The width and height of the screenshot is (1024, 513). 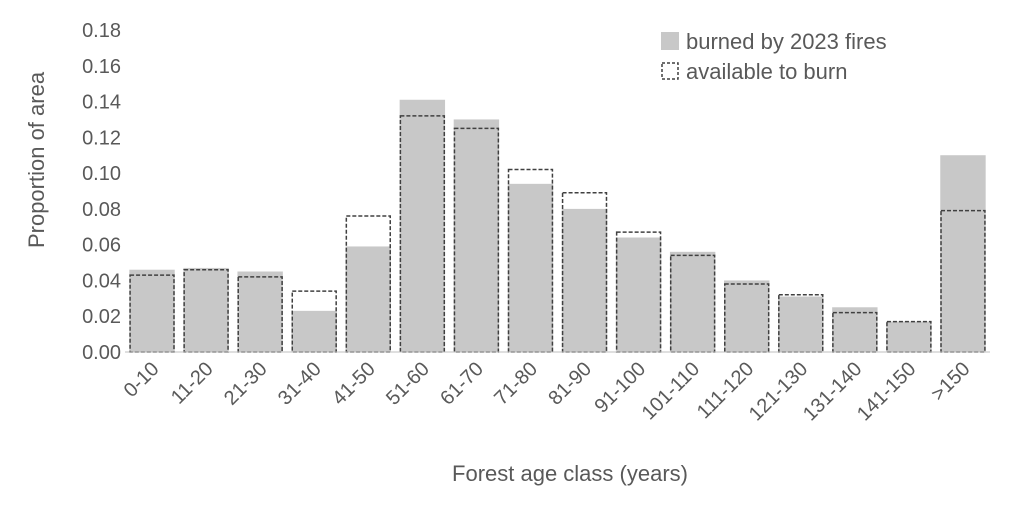 What do you see at coordinates (671, 391) in the screenshot?
I see `x-tick-label: 101-110` at bounding box center [671, 391].